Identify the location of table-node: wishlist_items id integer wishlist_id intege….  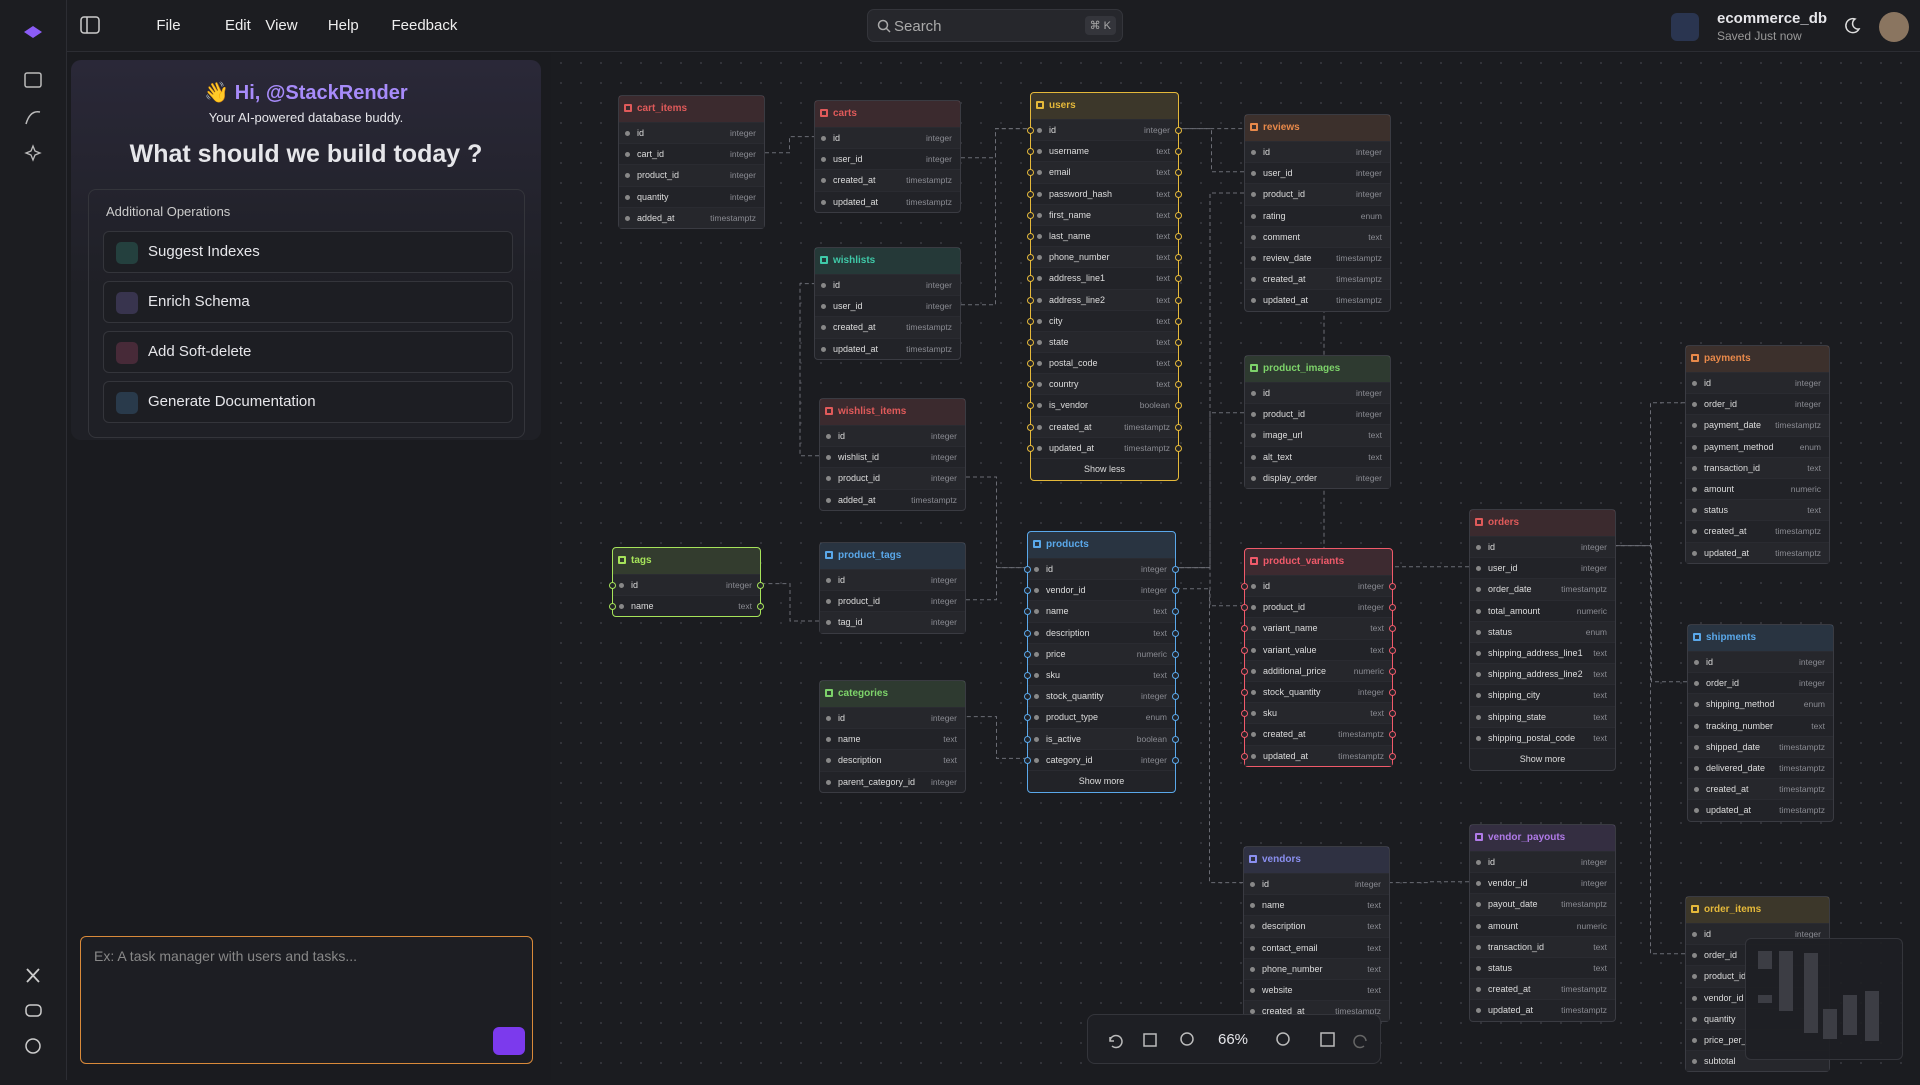
(892, 454).